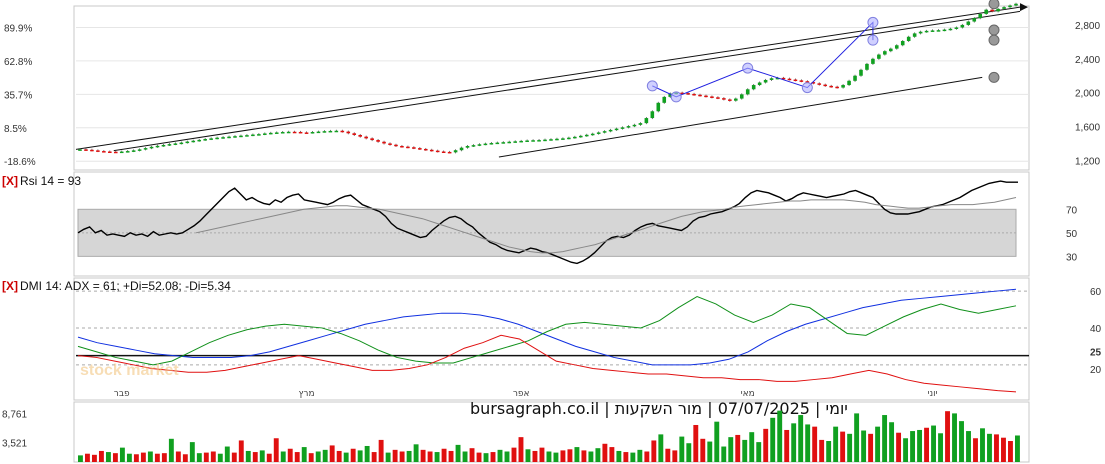  I want to click on pattern-point, so click(807, 88).